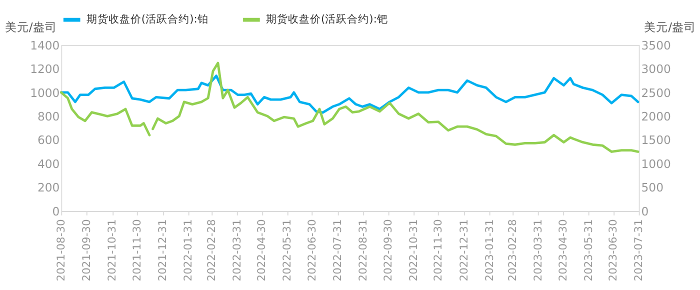 This screenshot has width=700, height=290. Describe the element at coordinates (287, 250) in the screenshot. I see `x-tick-label: 2022-05-31` at that location.